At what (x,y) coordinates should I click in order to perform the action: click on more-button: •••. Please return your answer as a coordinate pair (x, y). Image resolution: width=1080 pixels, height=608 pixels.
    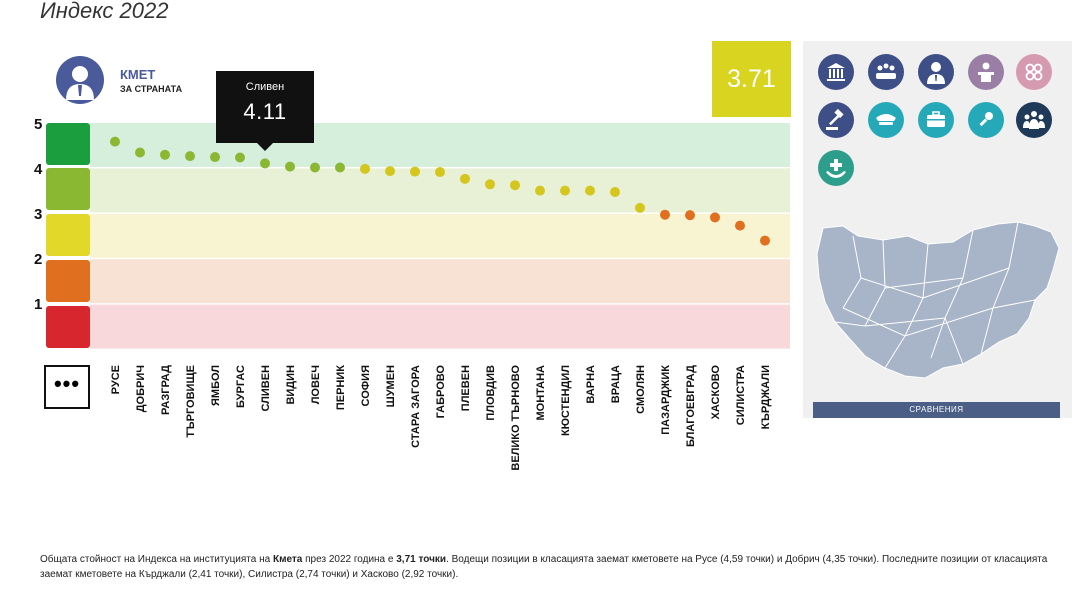
    Looking at the image, I should click on (67, 387).